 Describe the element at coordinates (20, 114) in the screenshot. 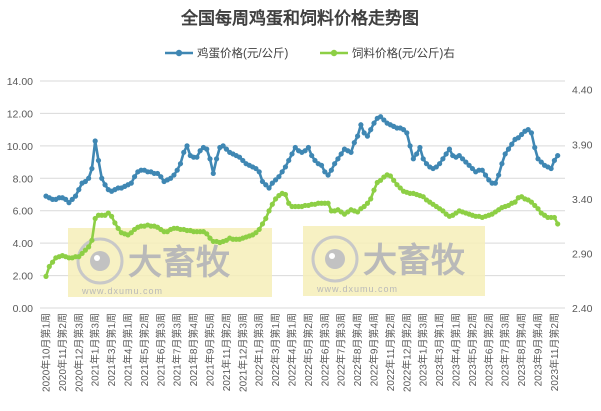

I see `left-tick-label: 12.00` at that location.